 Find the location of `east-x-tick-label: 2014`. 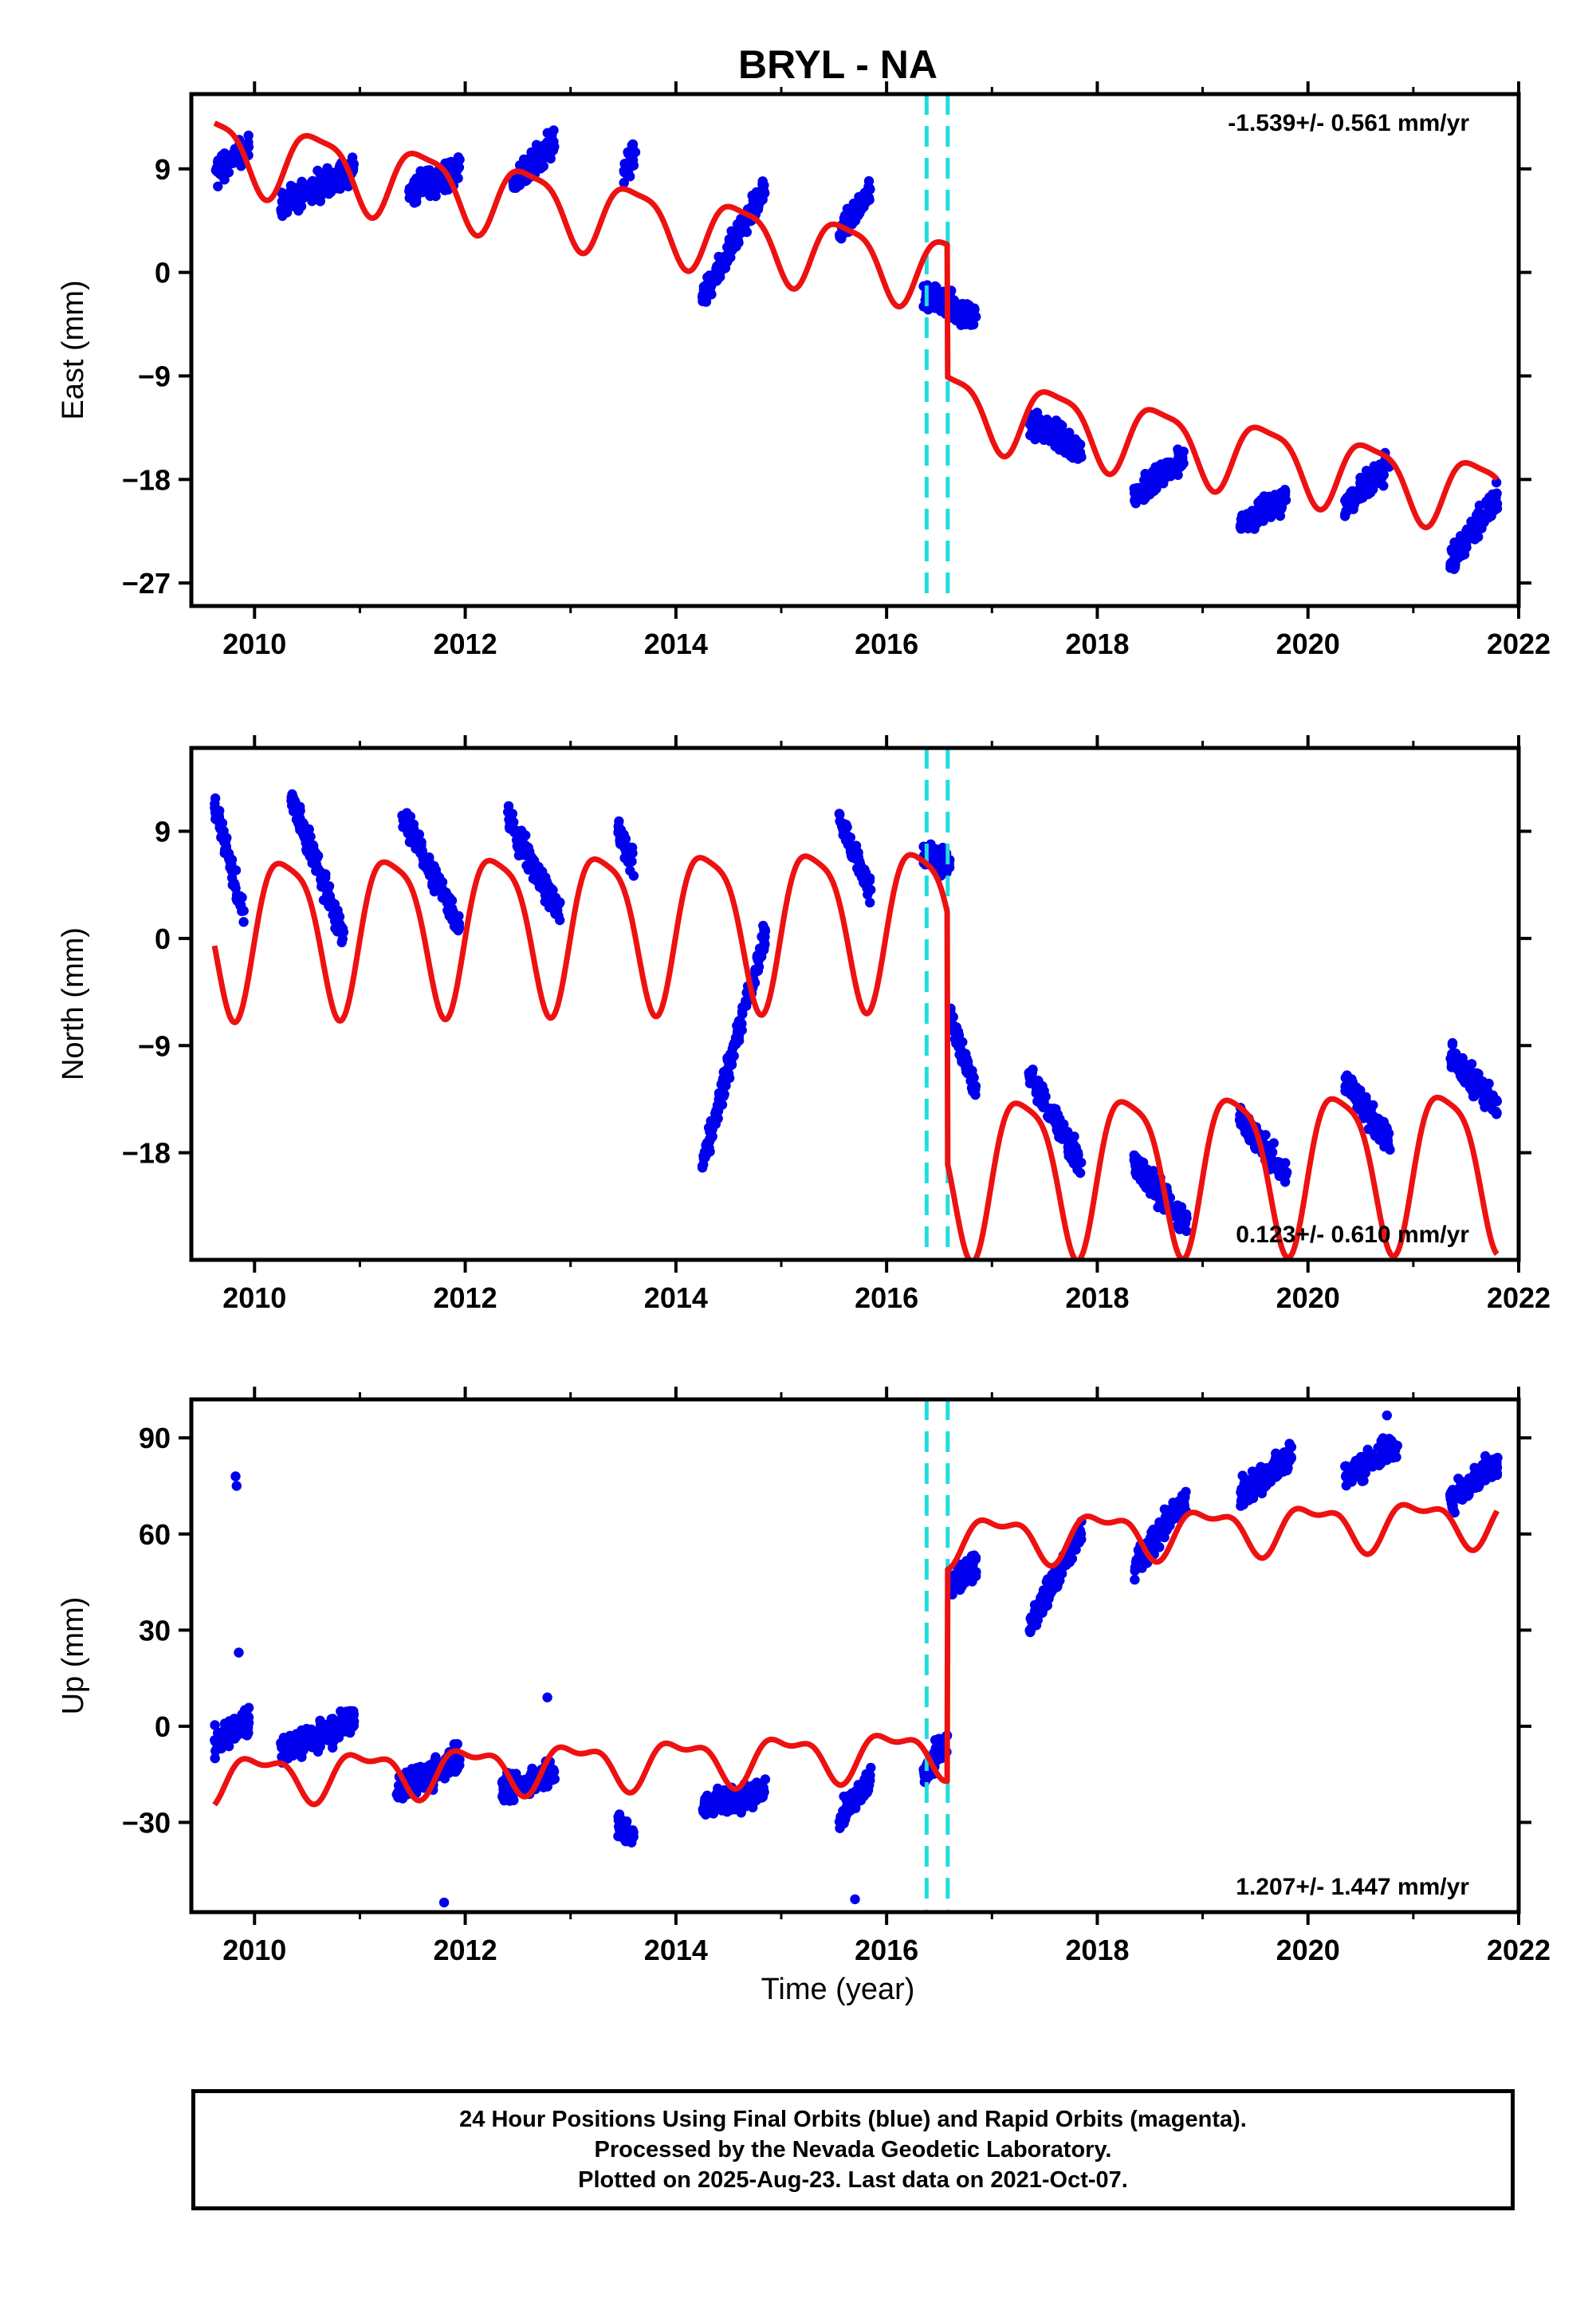

east-x-tick-label: 2014 is located at coordinates (676, 644).